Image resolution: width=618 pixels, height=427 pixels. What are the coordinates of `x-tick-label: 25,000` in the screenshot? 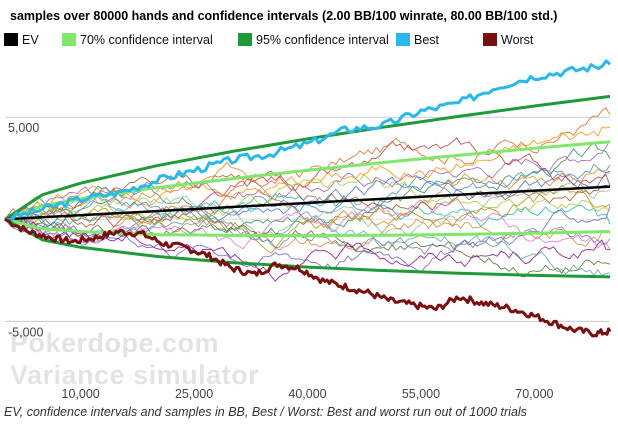 It's located at (194, 394).